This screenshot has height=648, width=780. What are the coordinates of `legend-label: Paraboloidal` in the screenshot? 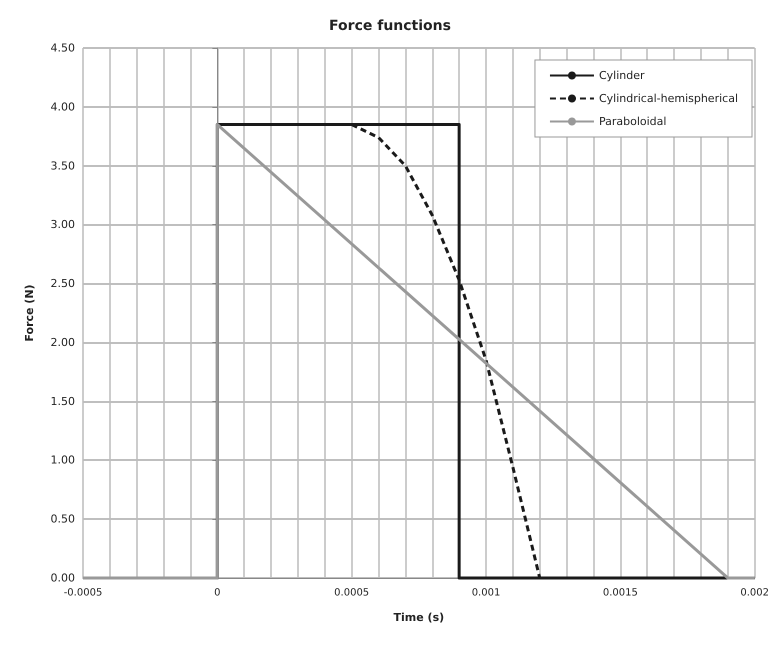 It's located at (632, 121).